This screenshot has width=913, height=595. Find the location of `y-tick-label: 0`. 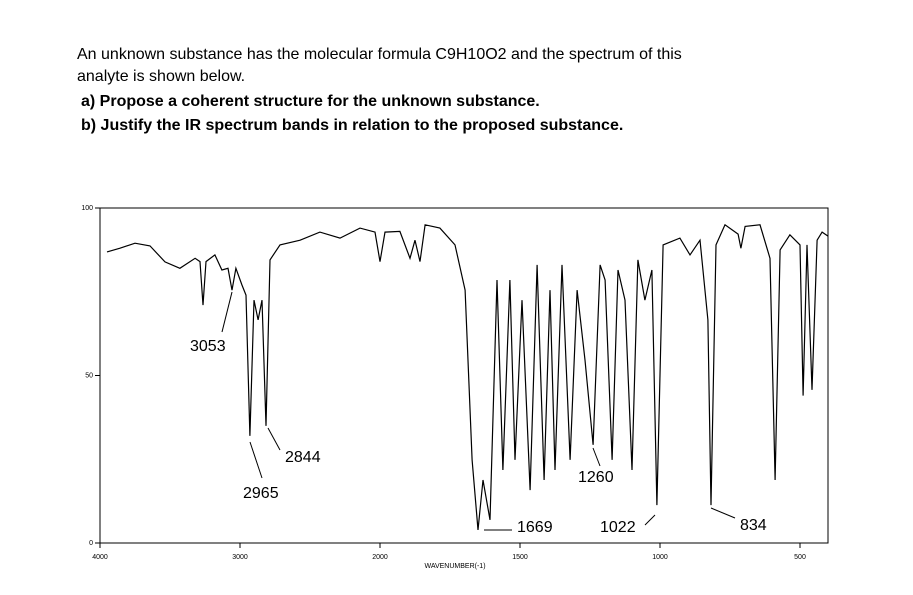

y-tick-label: 0 is located at coordinates (91, 543).